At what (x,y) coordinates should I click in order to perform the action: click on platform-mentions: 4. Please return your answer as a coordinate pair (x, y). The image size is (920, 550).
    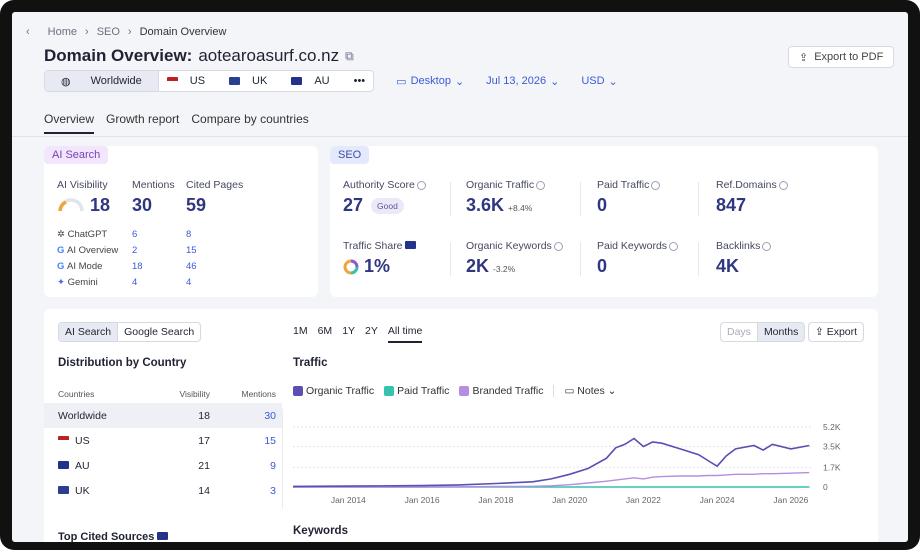
    Looking at the image, I should click on (135, 282).